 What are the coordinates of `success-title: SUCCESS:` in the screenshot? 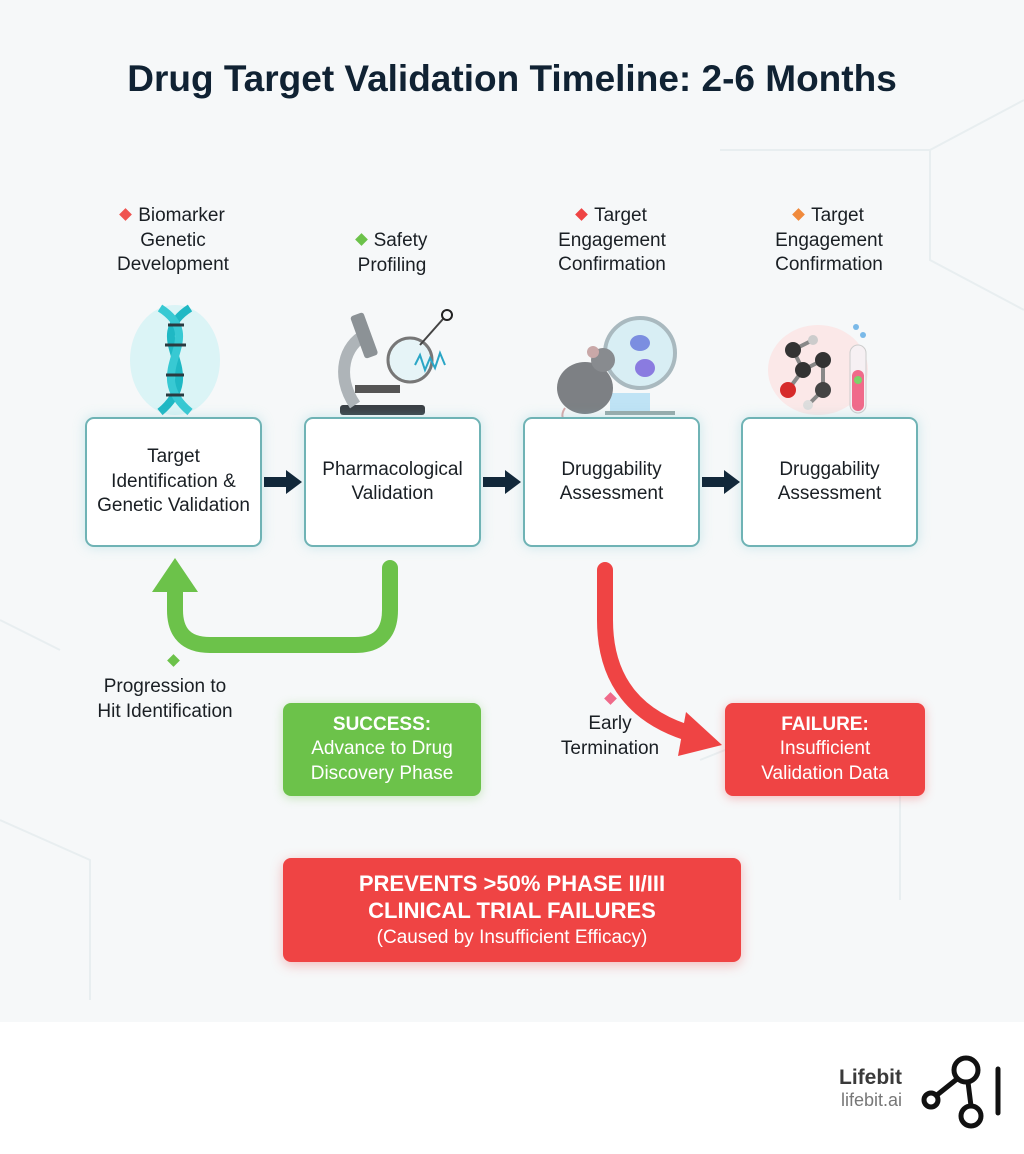 It's located at (382, 724).